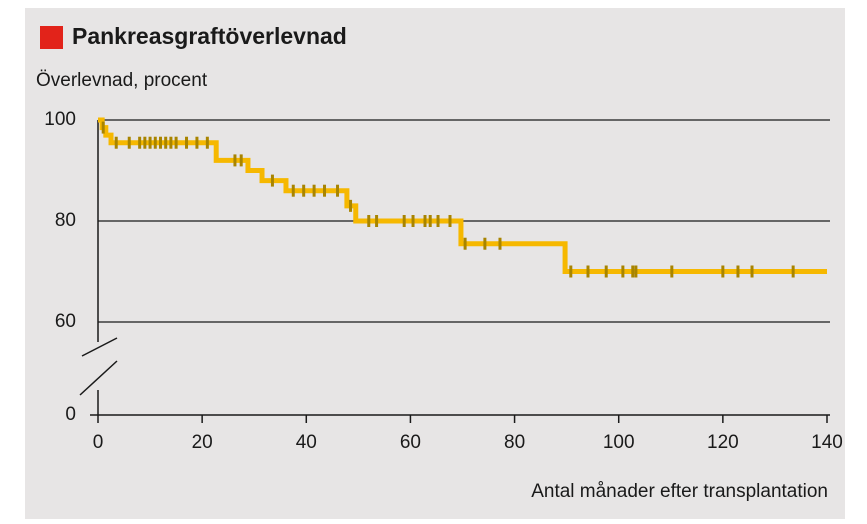 The image size is (867, 524). I want to click on y-axis-label: Överlevnad, procent, so click(122, 80).